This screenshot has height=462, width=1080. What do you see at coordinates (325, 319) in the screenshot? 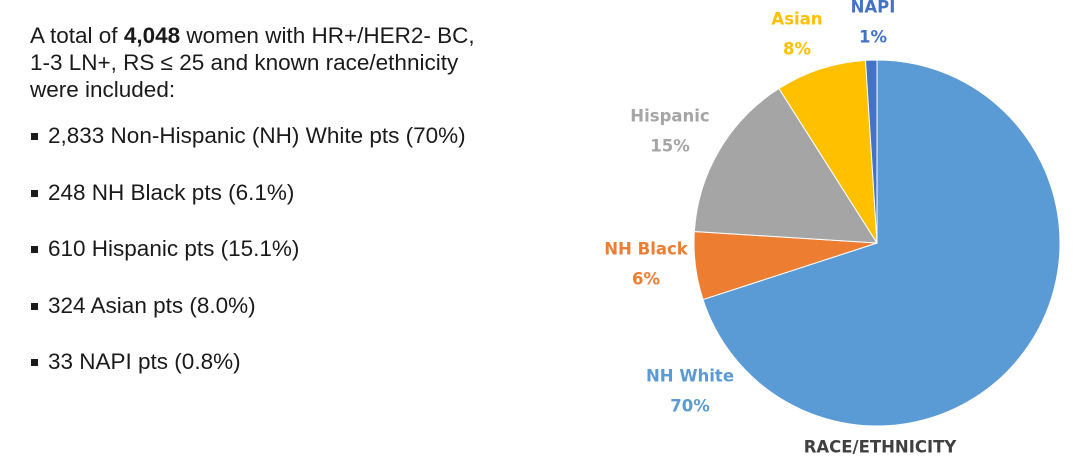
I see `bullet: 324 Asian pts (8.0%)` at bounding box center [325, 319].